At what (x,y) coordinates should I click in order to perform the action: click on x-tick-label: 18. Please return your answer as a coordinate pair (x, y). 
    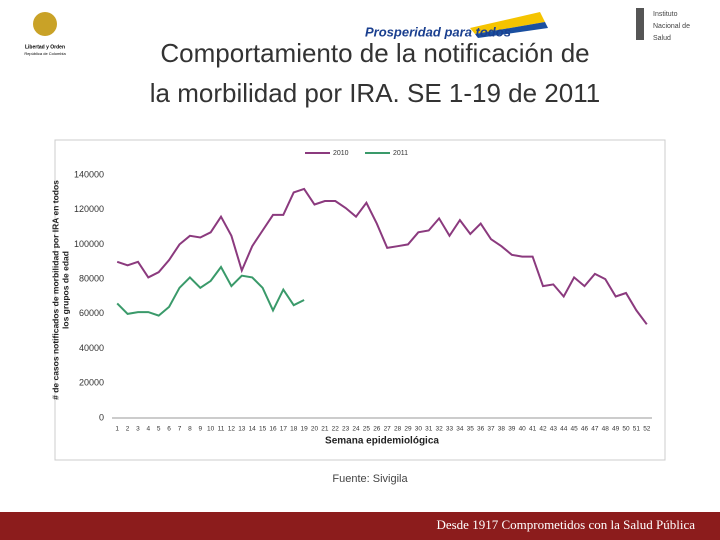
    Looking at the image, I should click on (294, 429).